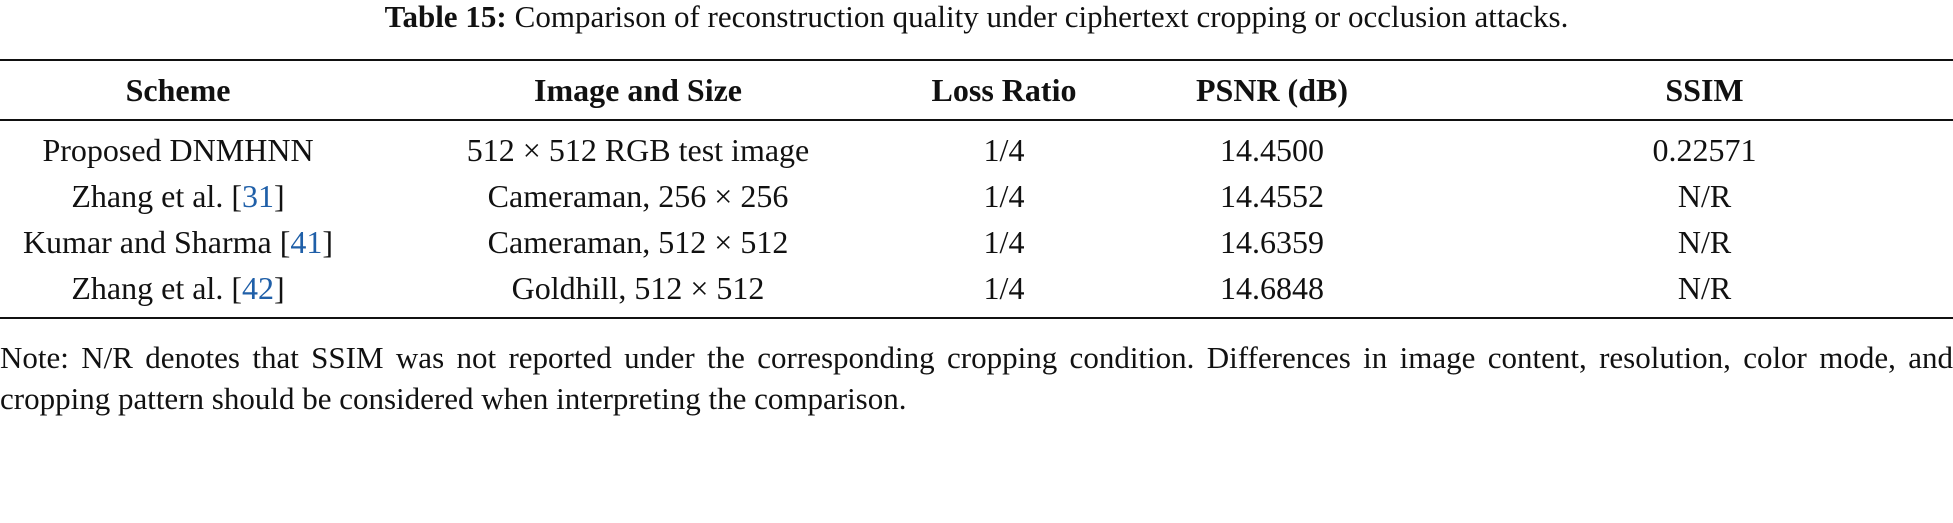  I want to click on table-cell: 14.4500, so click(1272, 149).